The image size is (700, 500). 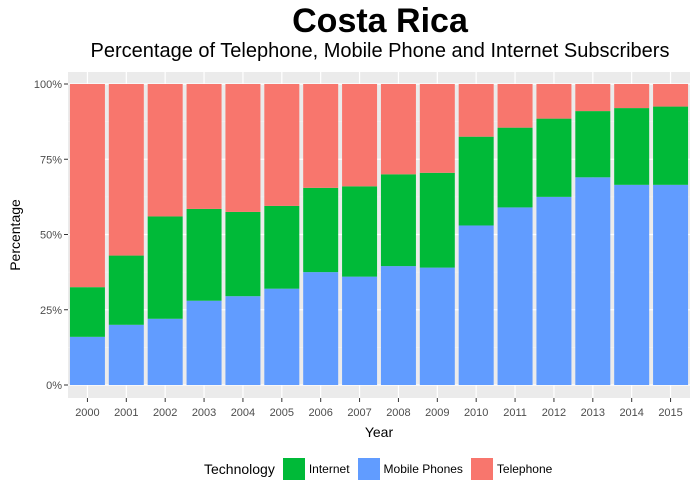 What do you see at coordinates (437, 413) in the screenshot?
I see `x-tick-label: 2009` at bounding box center [437, 413].